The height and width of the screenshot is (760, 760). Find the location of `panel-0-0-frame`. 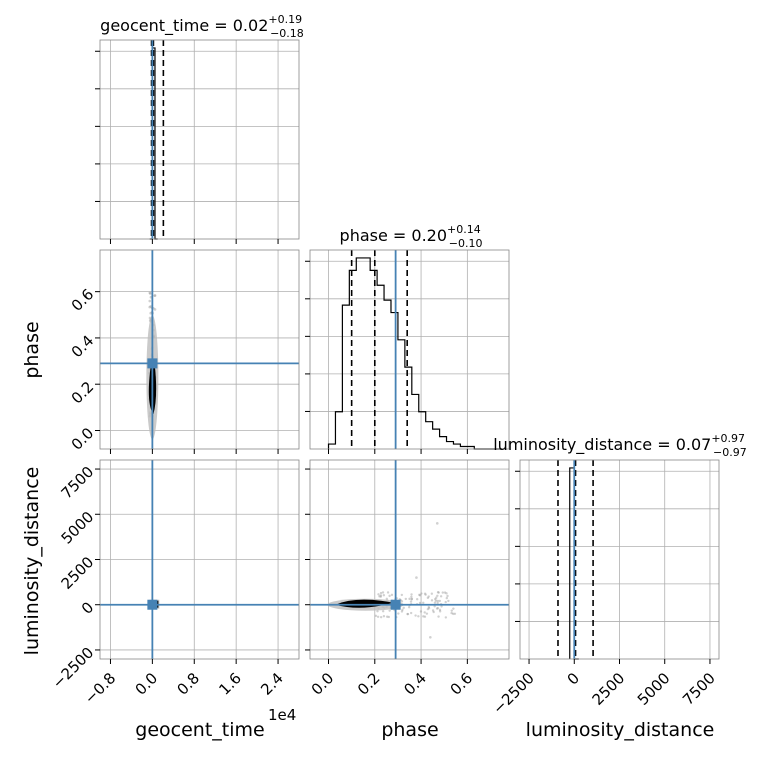

panel-0-0-frame is located at coordinates (199, 139).